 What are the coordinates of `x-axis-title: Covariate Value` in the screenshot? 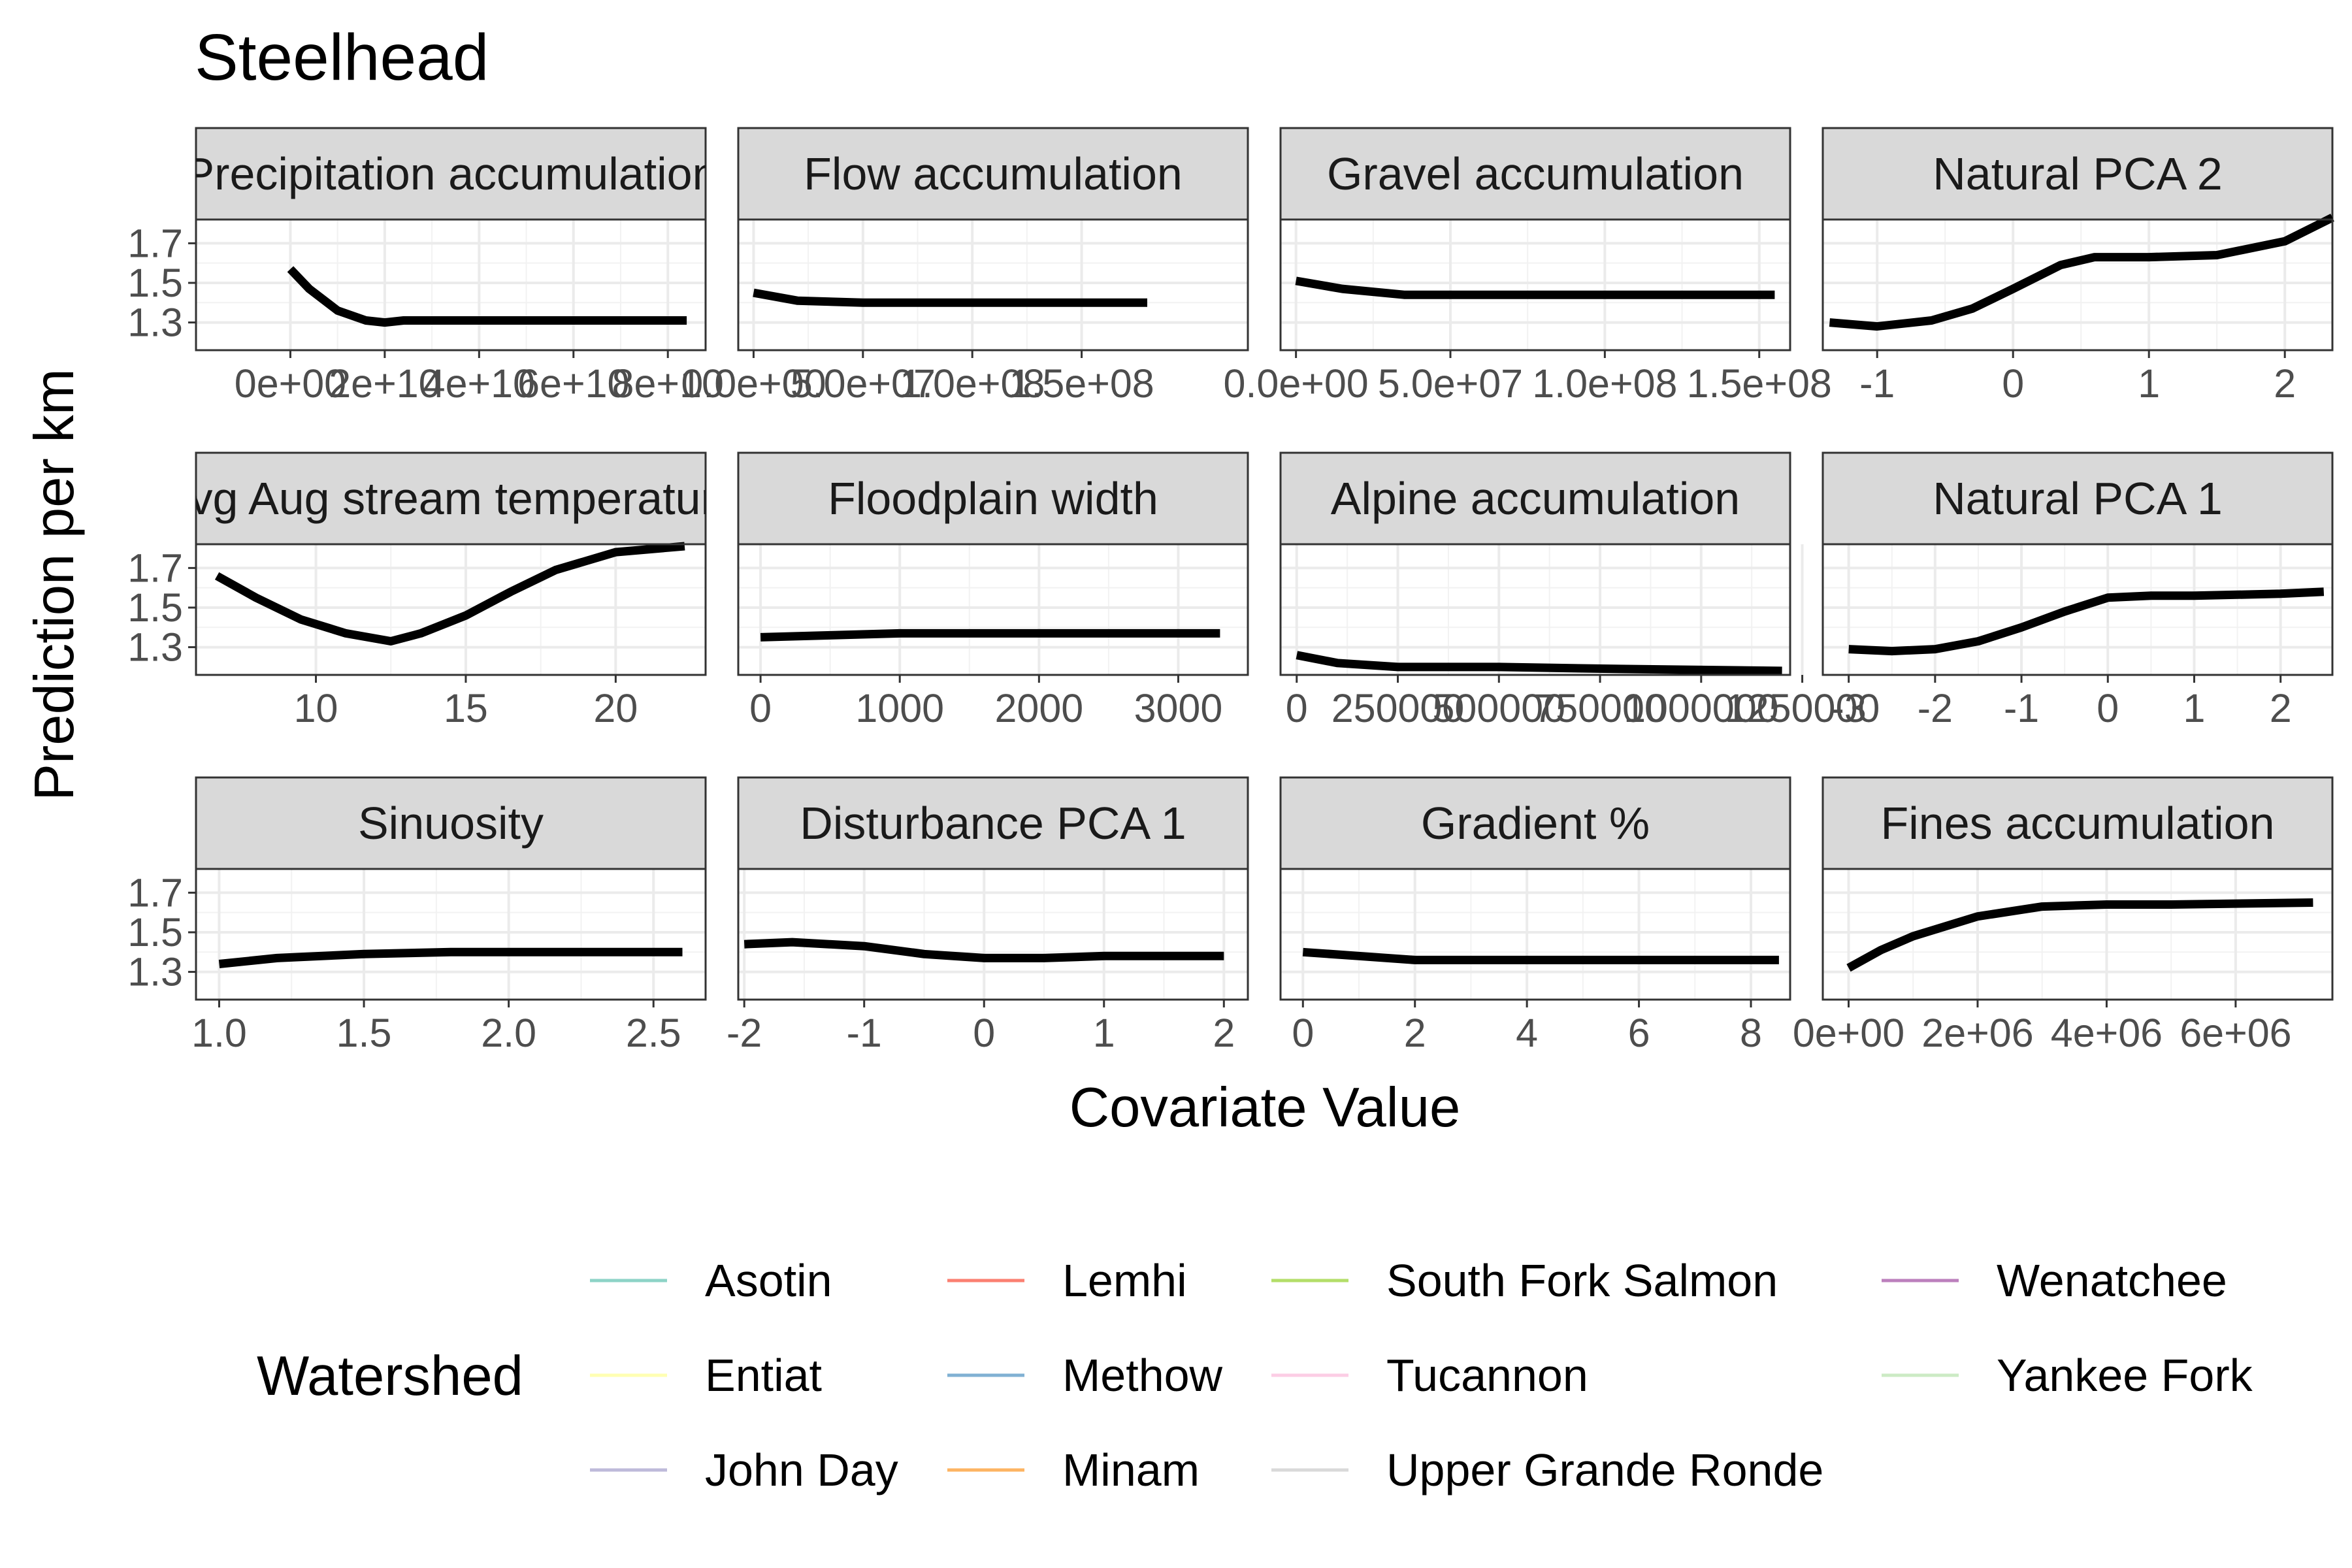 It's located at (1265, 1108).